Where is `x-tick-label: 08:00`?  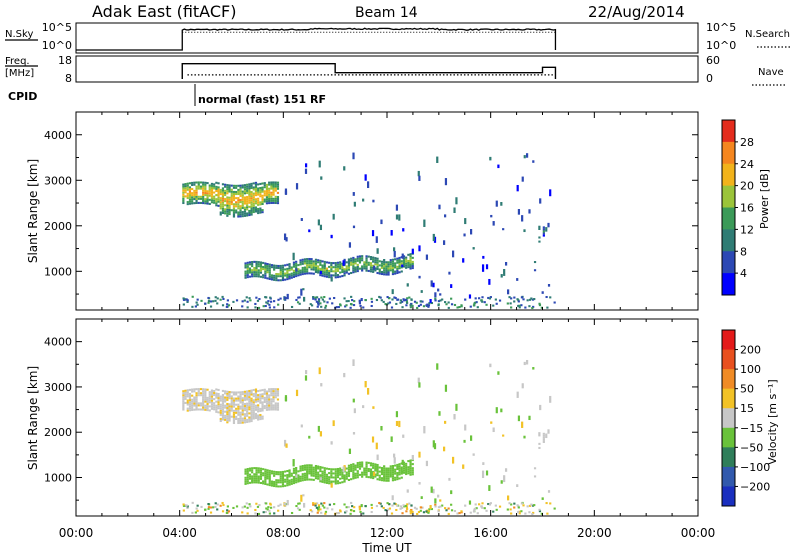
x-tick-label: 08:00 is located at coordinates (283, 533).